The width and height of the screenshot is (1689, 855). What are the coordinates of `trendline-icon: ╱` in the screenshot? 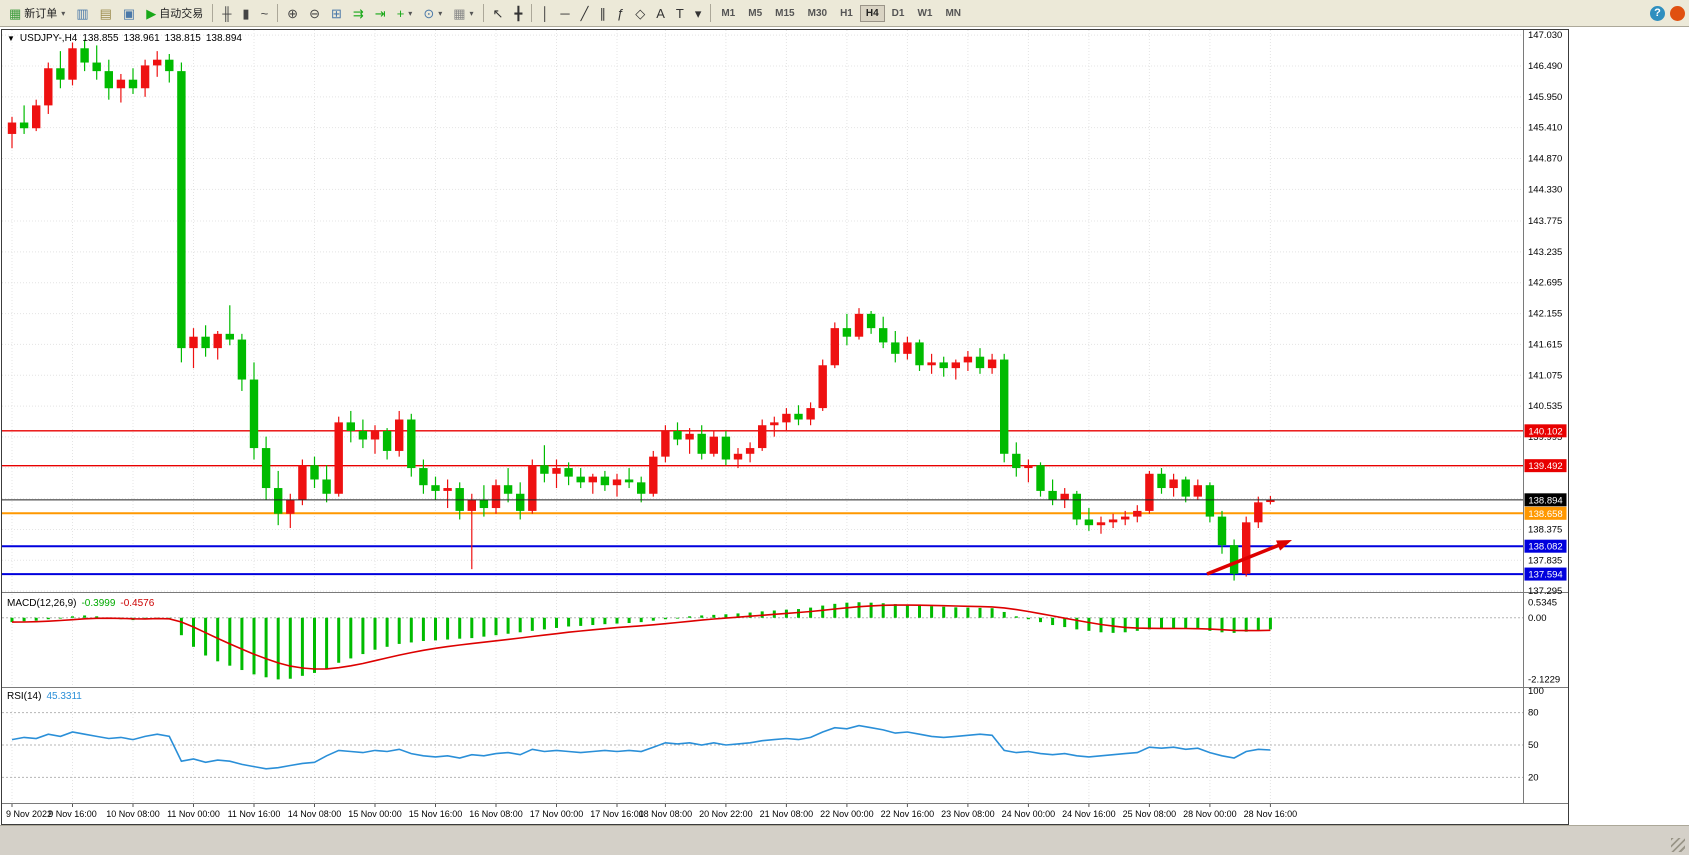 It's located at (584, 13).